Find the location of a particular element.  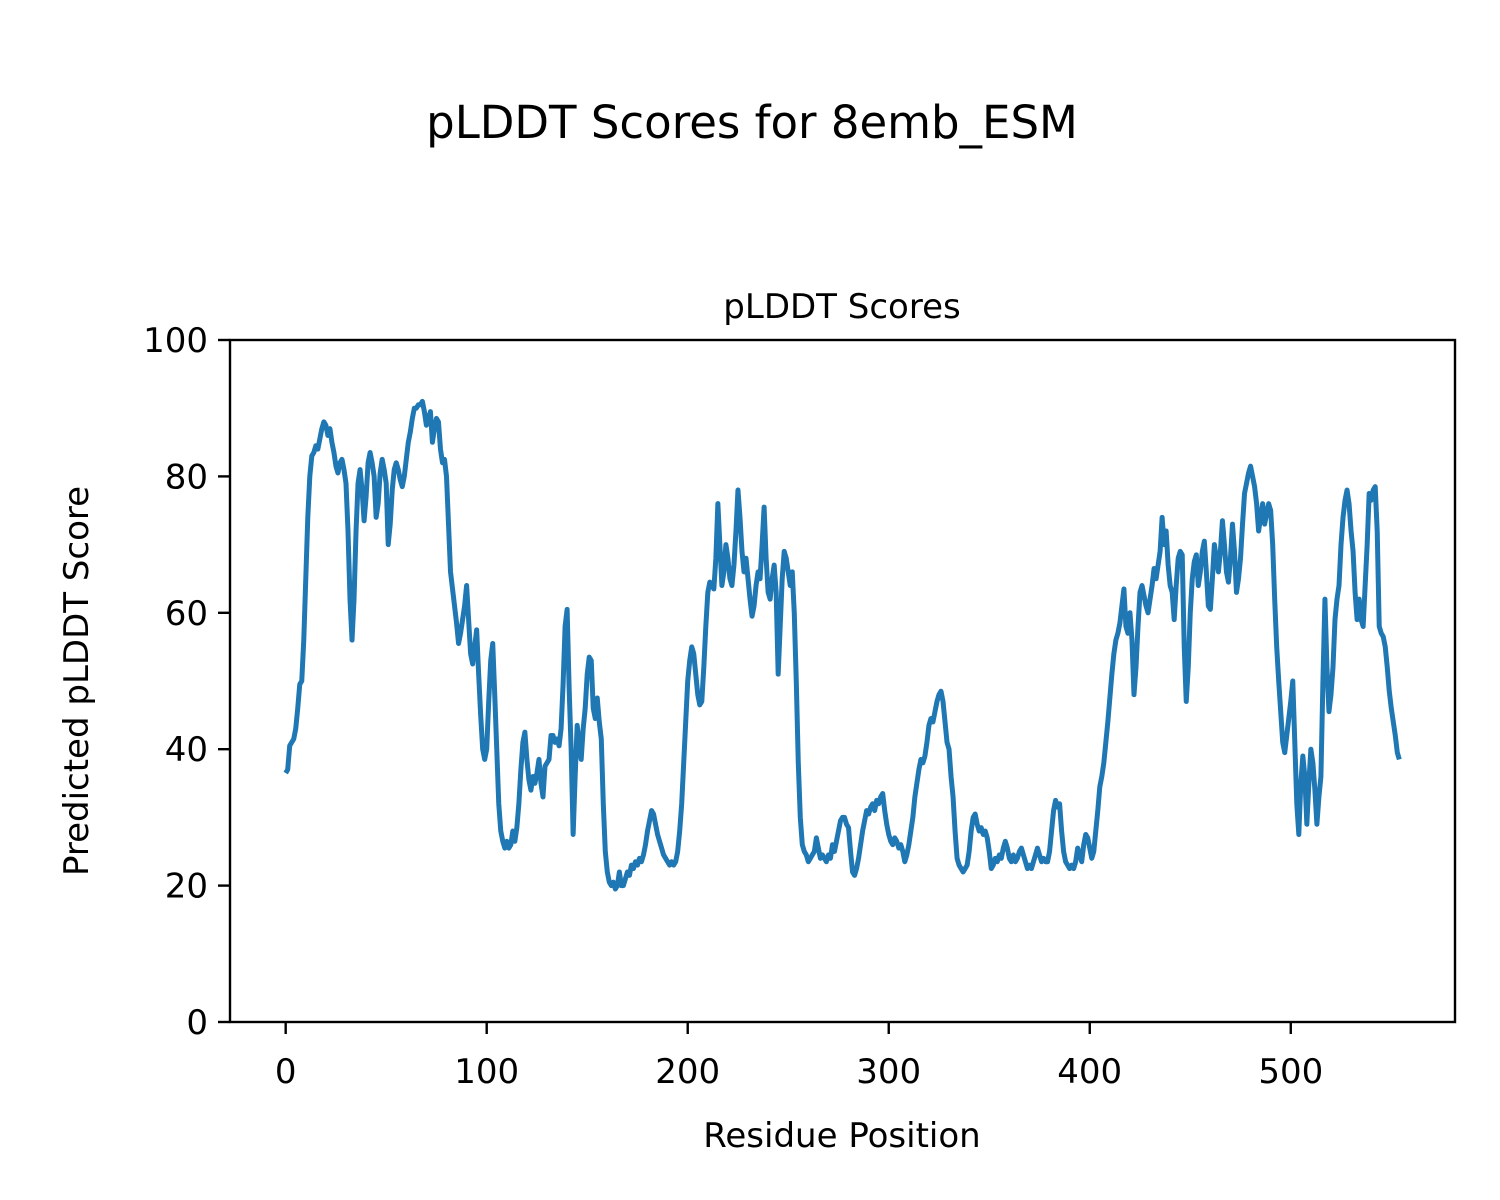

x-axis-label: Residue Position is located at coordinates (841, 1136).